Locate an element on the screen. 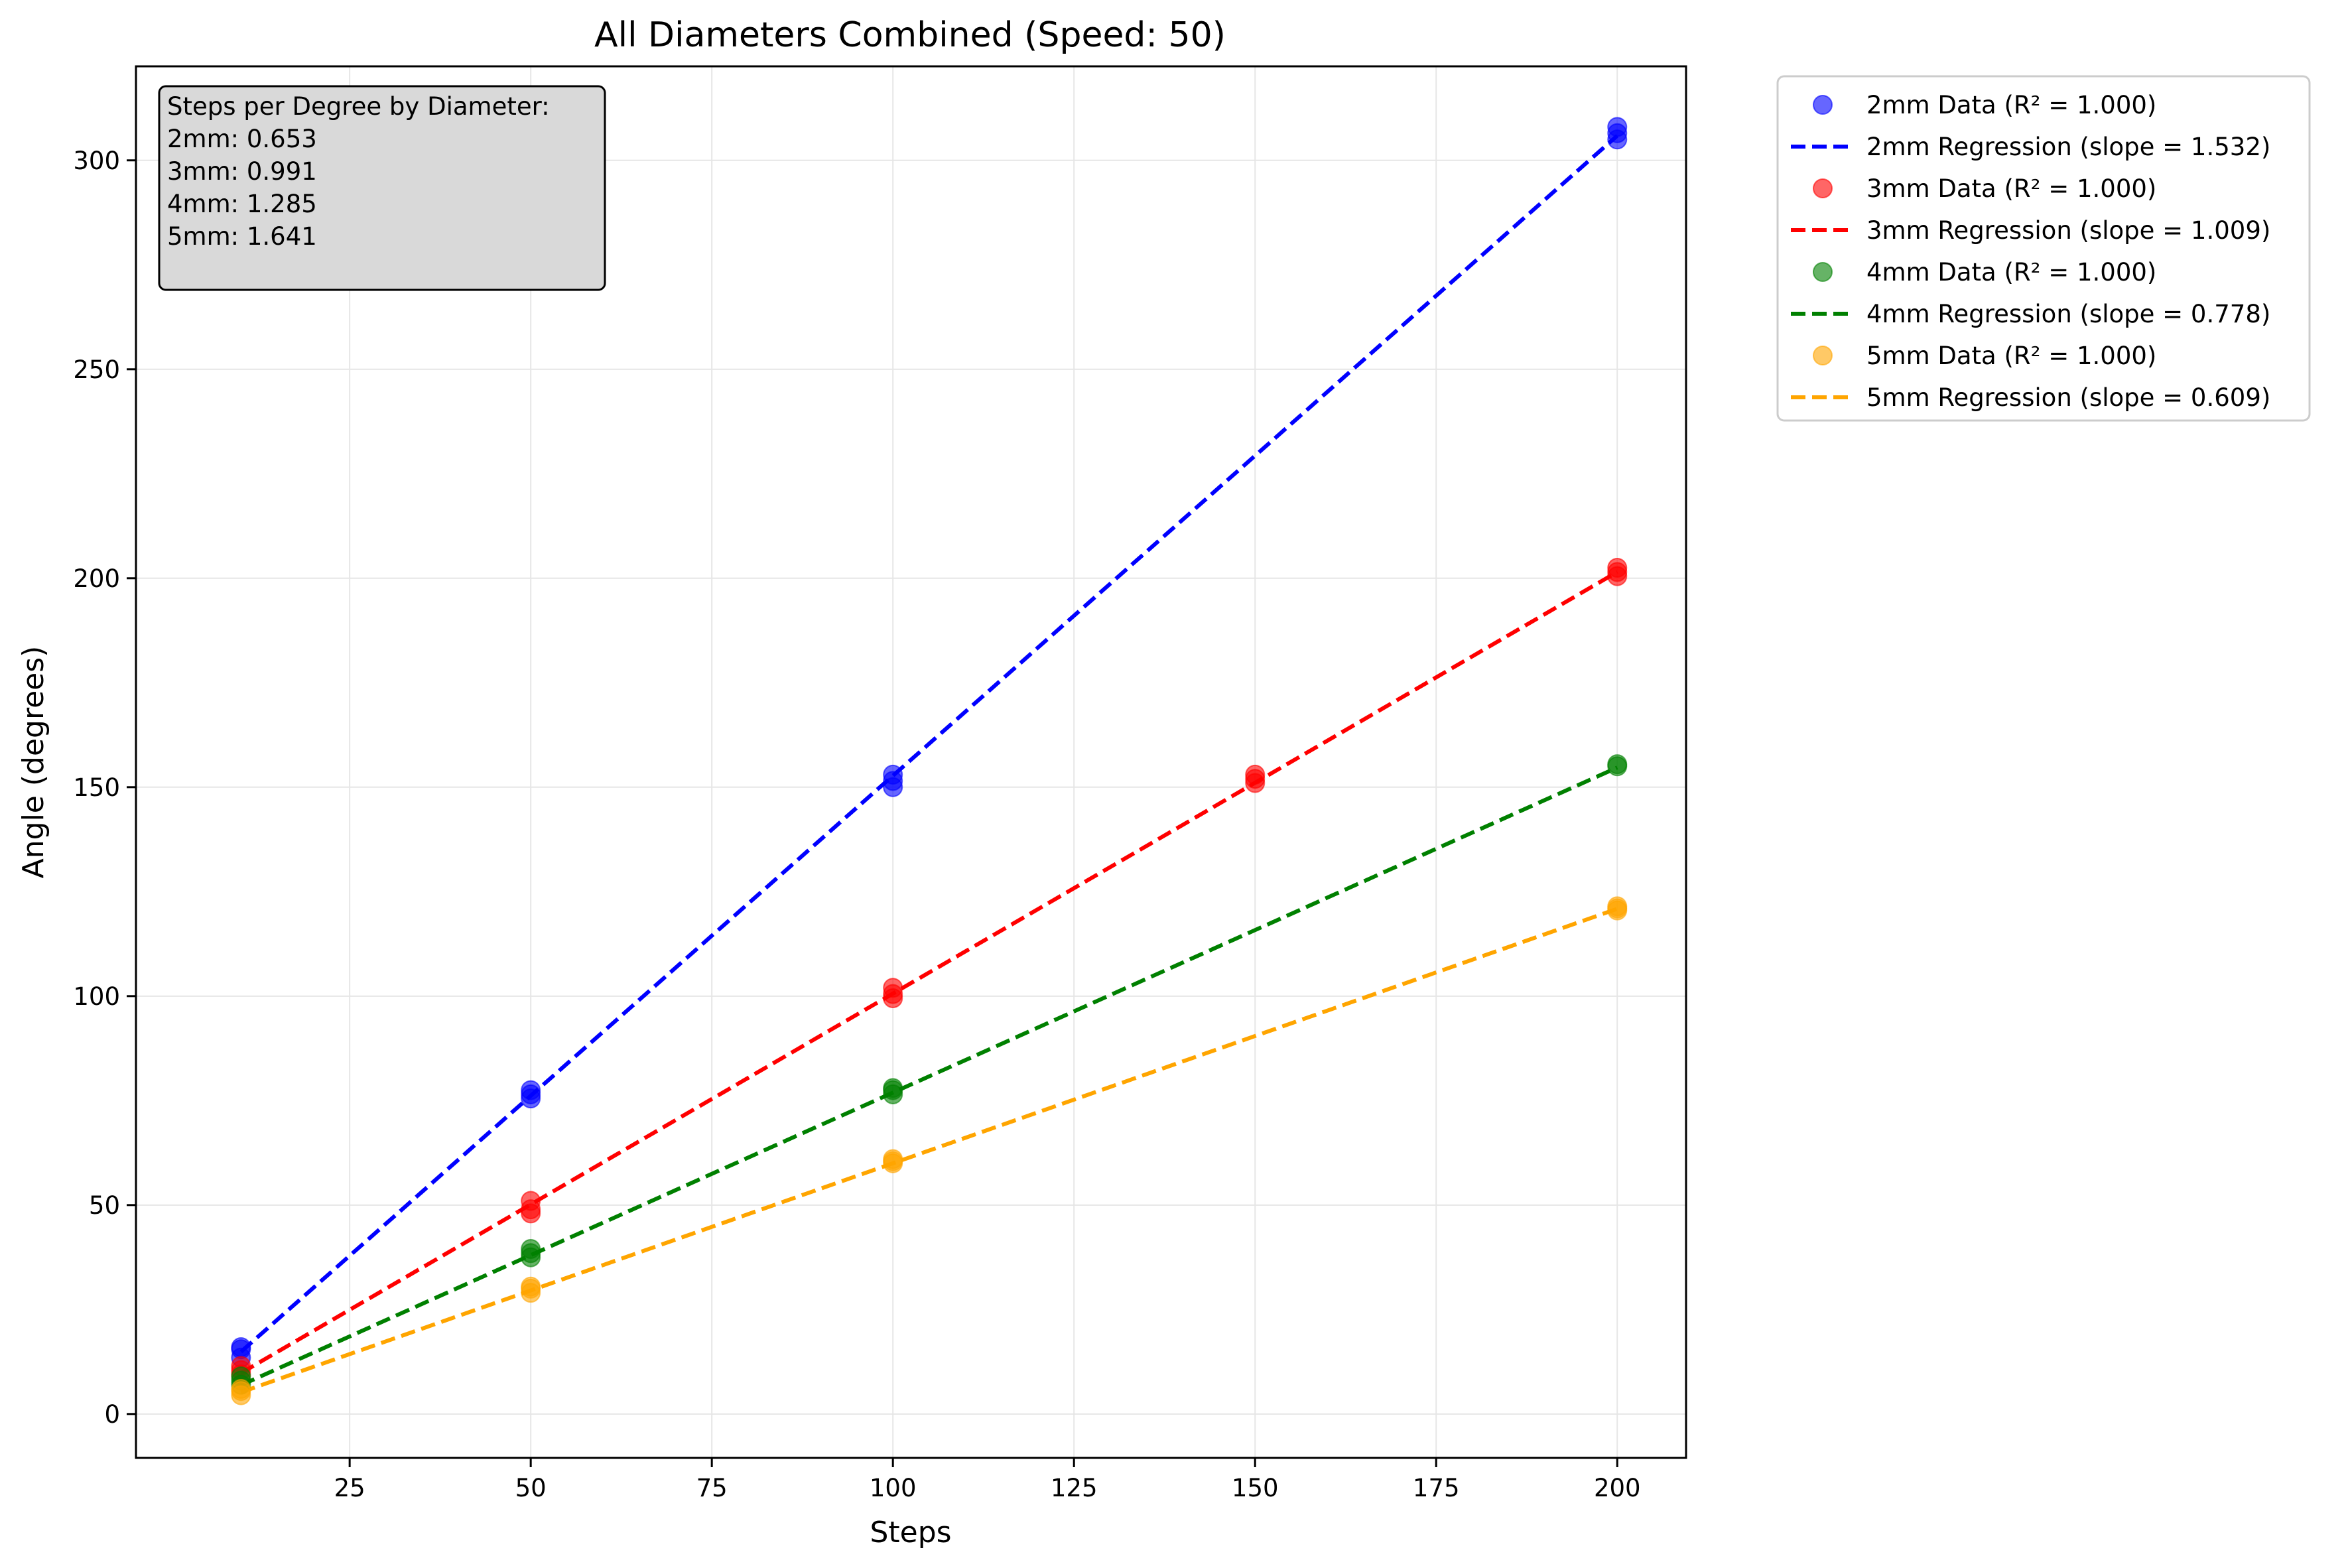  y-axis-ticks: 0 50 100 150 200 250 300 is located at coordinates (104, 788).